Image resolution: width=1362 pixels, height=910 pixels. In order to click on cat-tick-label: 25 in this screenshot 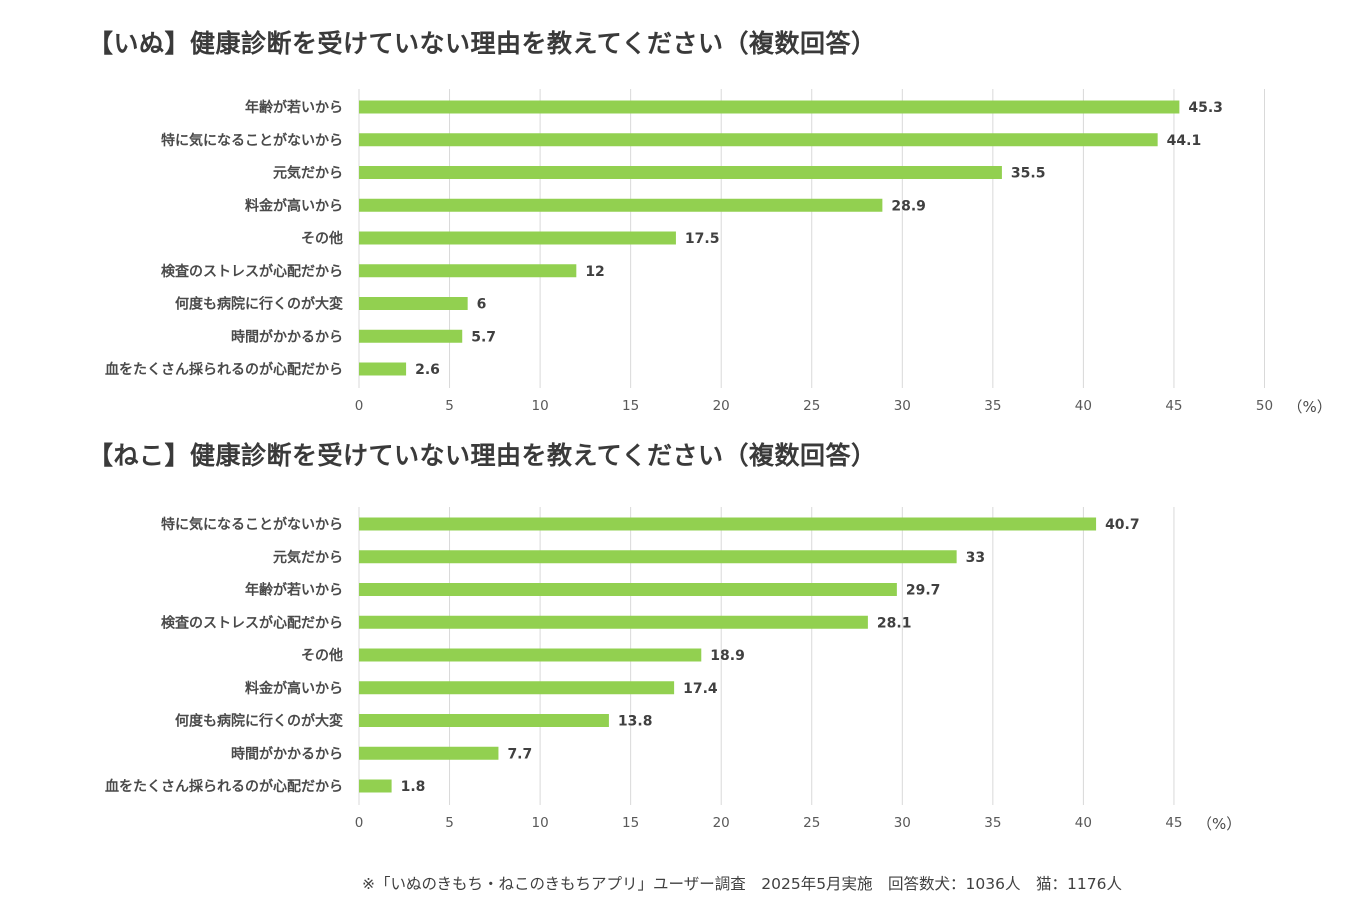, I will do `click(811, 823)`.